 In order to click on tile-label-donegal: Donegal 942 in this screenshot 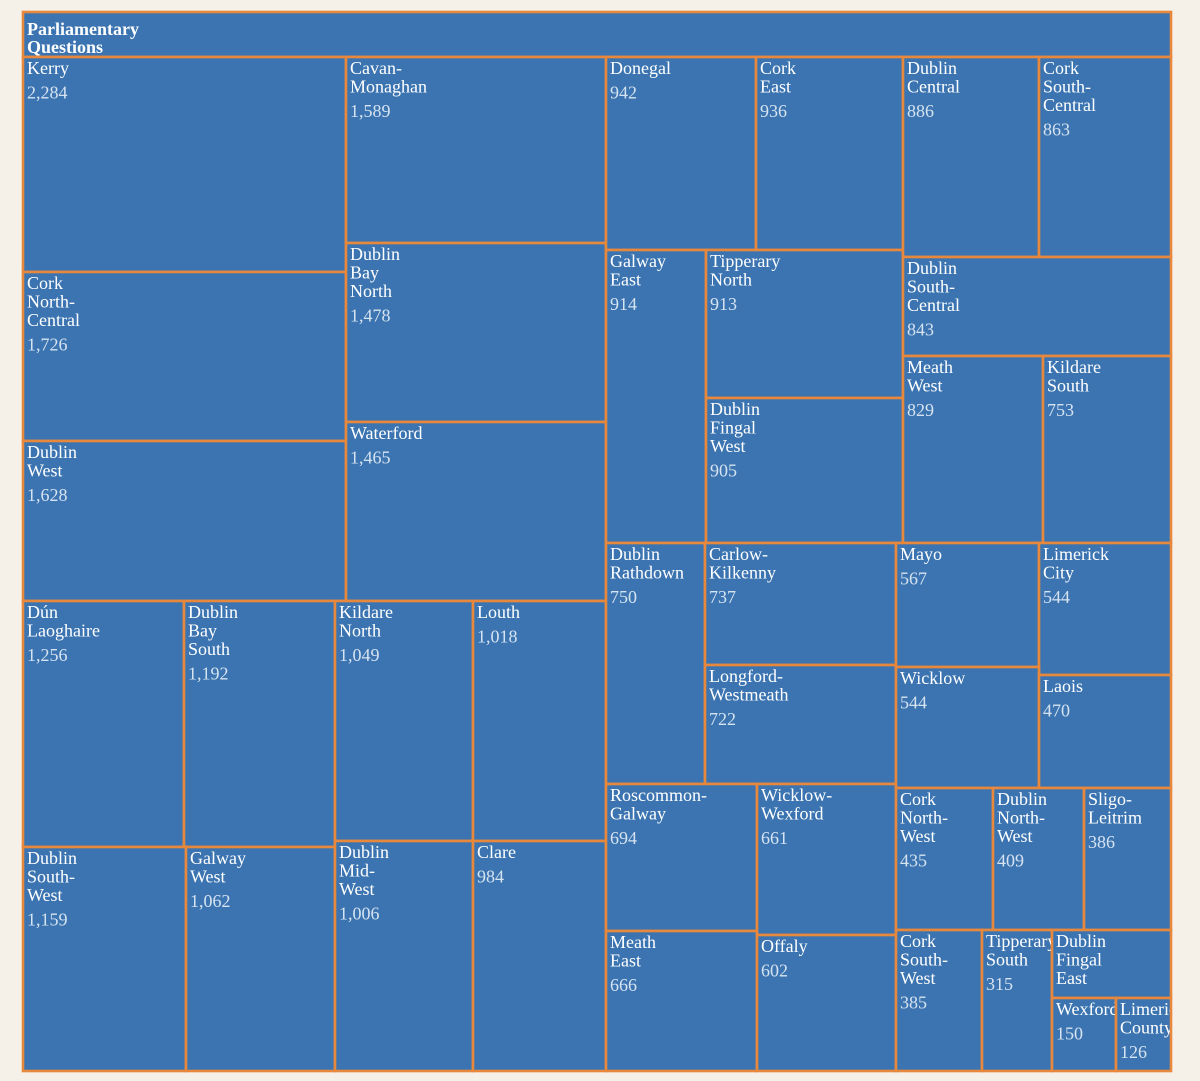, I will do `click(640, 80)`.